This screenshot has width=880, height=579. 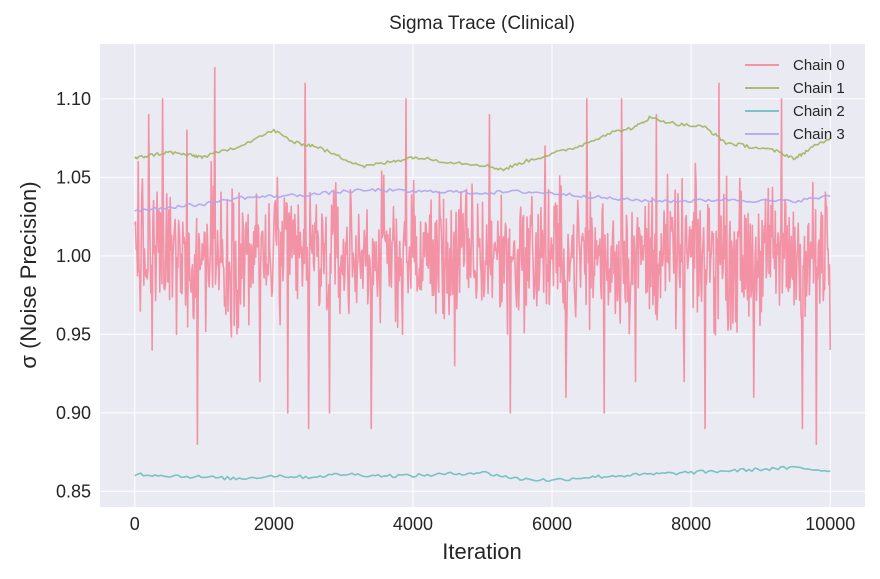 I want to click on x-tick-label: 8000, so click(x=691, y=524).